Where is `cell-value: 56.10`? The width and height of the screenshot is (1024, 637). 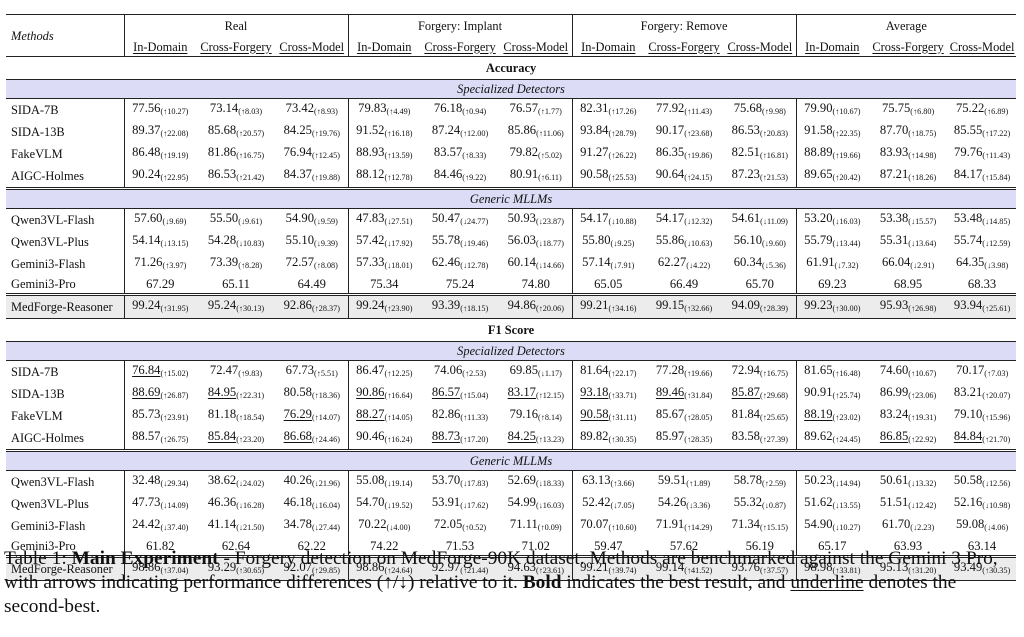 cell-value: 56.10 is located at coordinates (748, 240).